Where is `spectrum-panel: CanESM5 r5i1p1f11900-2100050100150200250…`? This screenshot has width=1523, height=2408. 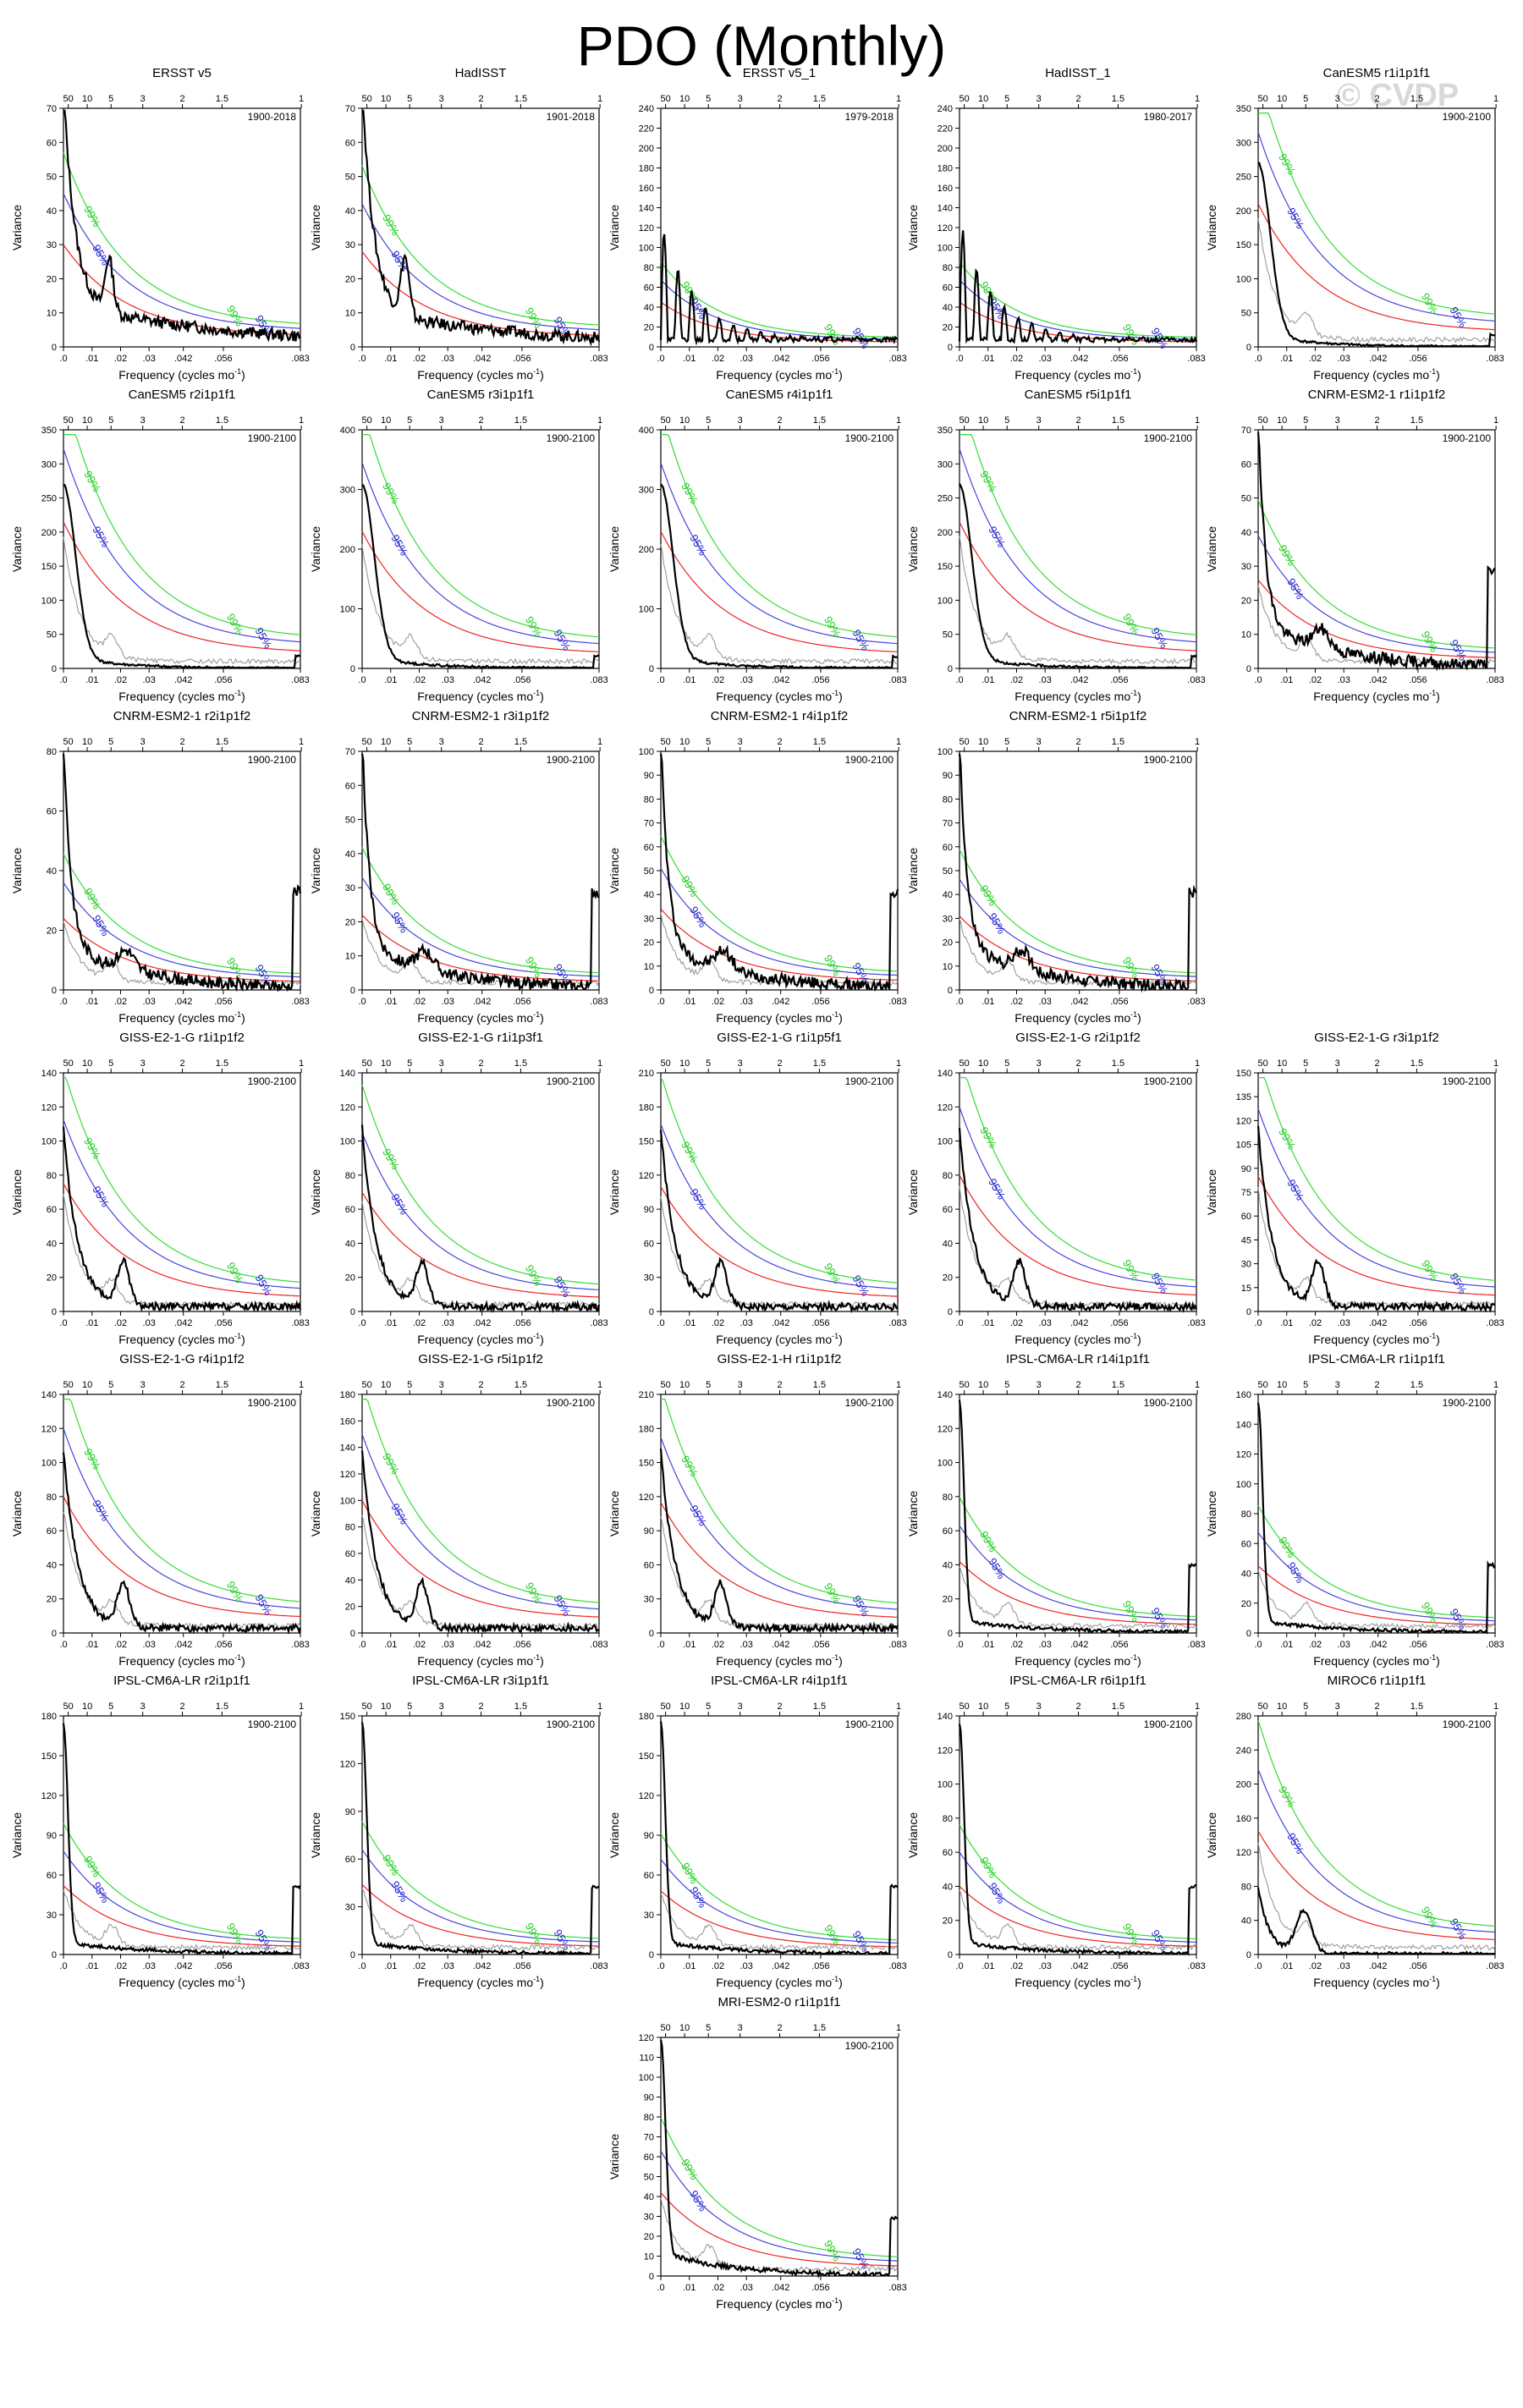
spectrum-panel: CanESM5 r5i1p1f11900-2100050100150200250… is located at coordinates (1056, 545).